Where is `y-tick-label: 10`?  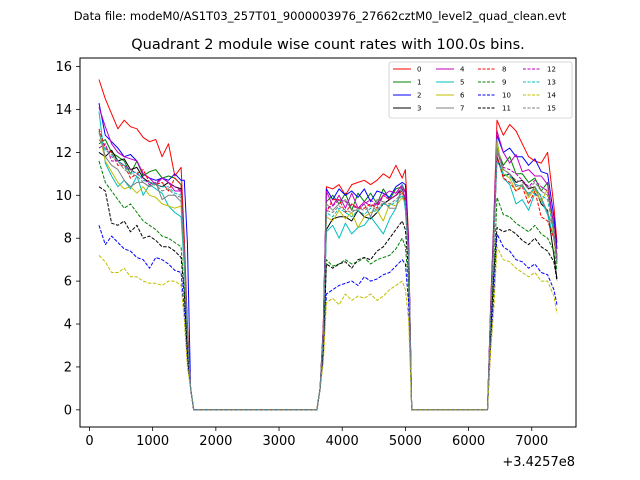 y-tick-label: 10 is located at coordinates (63, 196).